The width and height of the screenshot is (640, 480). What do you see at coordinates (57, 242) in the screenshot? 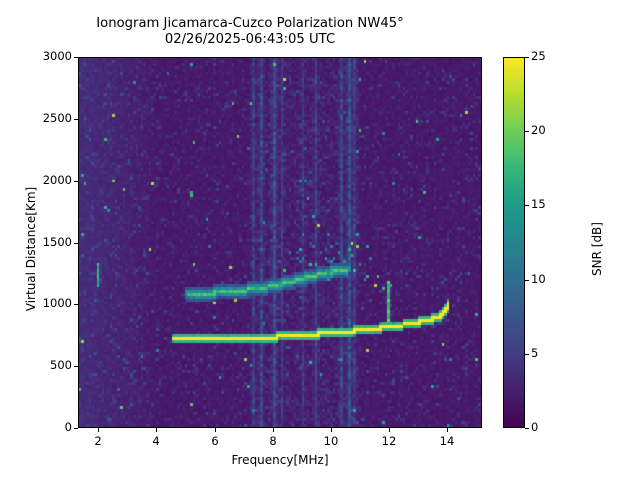
I see `y-tick-label: 1500` at bounding box center [57, 242].